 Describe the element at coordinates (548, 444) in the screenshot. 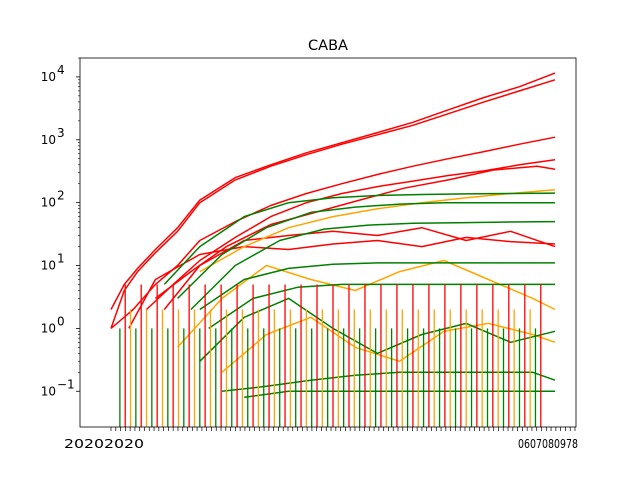

I see `x-tick-label-right: 0607080978` at that location.